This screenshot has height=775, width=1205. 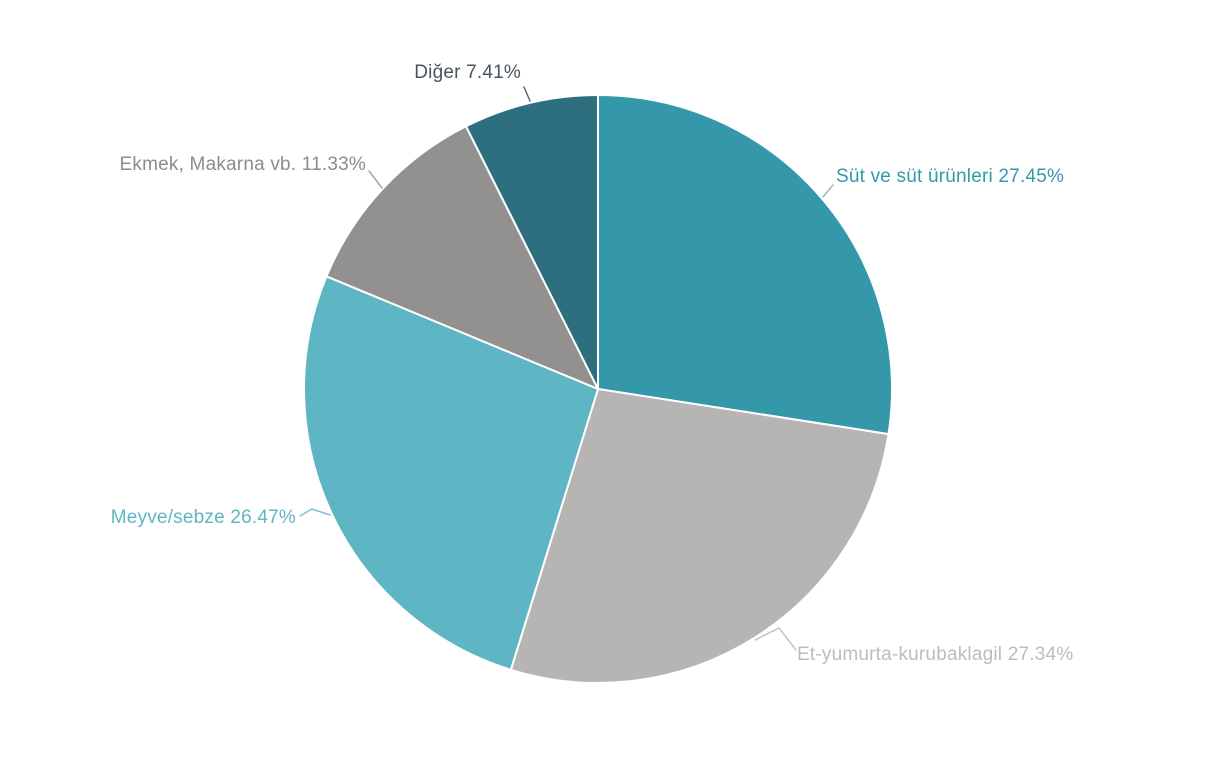 I want to click on label-connector-et-yumurta-kurubaklagil, so click(x=775, y=639).